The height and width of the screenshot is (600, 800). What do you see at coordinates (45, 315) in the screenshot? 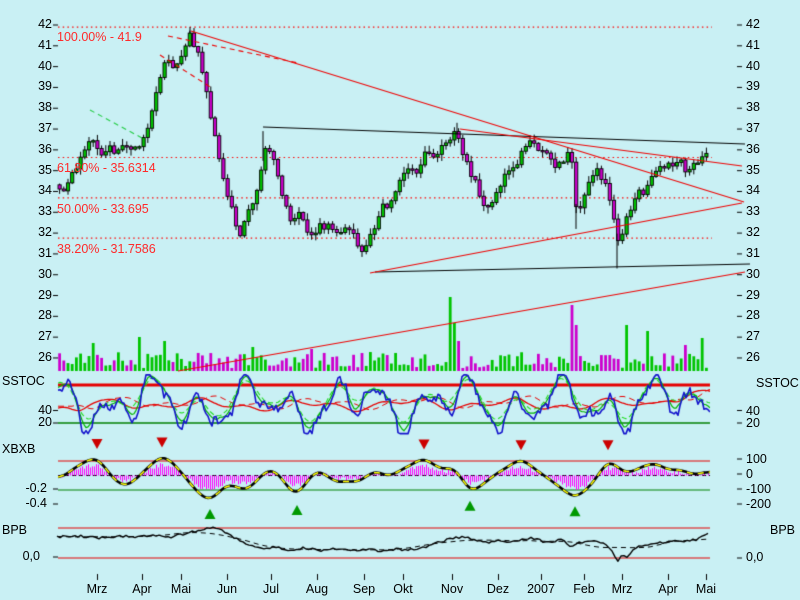
I see `price-tick-left: 28` at bounding box center [45, 315].